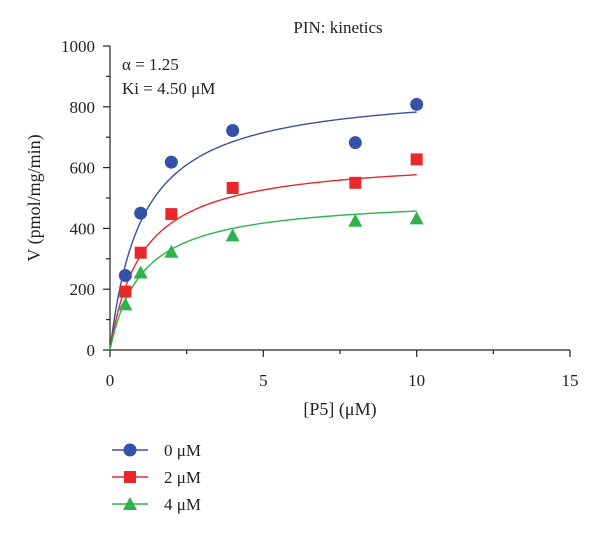 Image resolution: width=600 pixels, height=539 pixels. I want to click on legend: 0 μM 2 μM 4 μM, so click(156, 477).